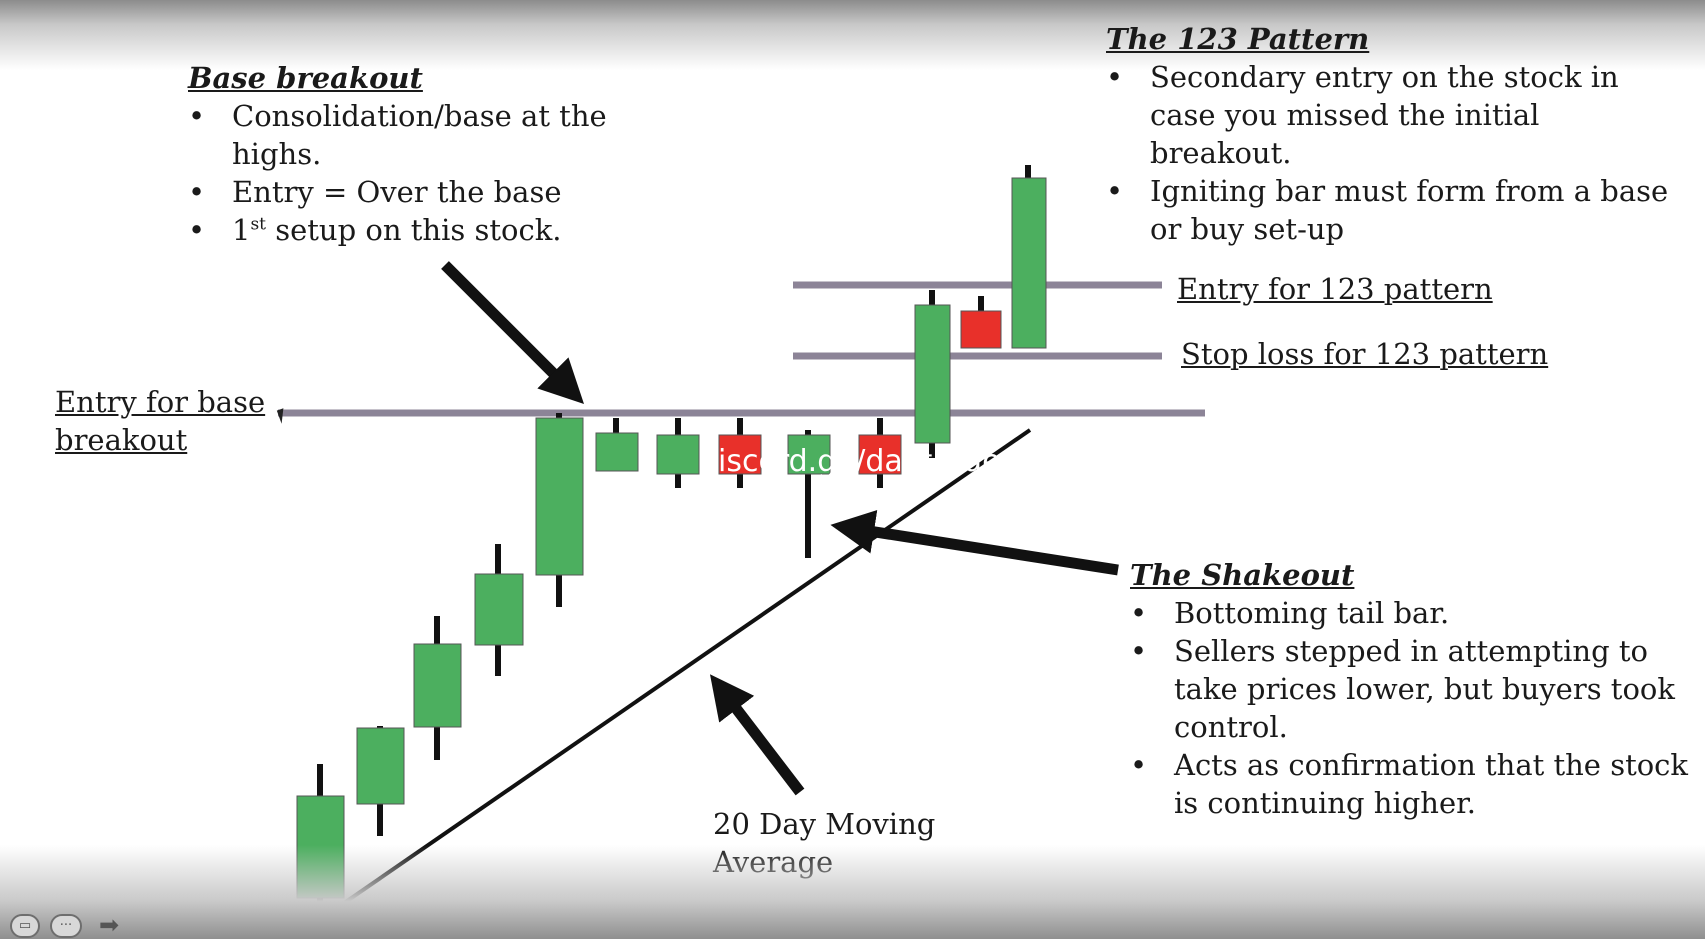 Image resolution: width=1705 pixels, height=939 pixels. Describe the element at coordinates (121, 440) in the screenshot. I see `entry-base-label-line2: breakout` at that location.